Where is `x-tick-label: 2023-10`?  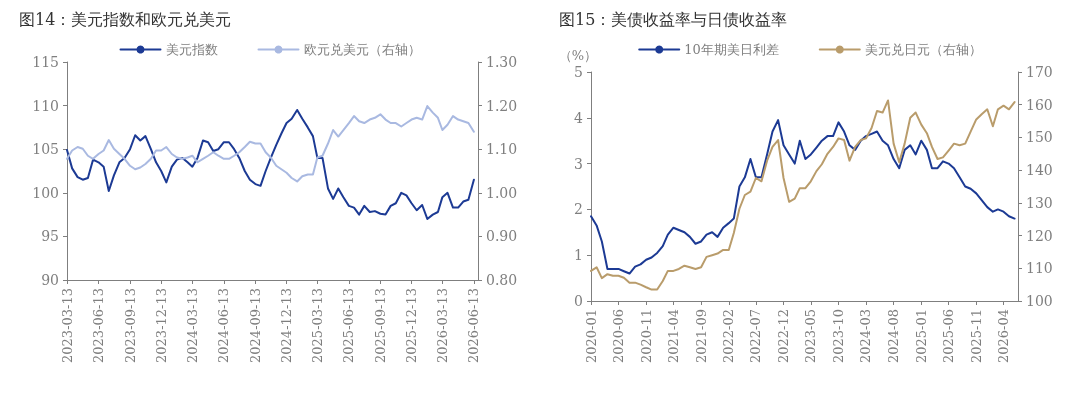 x-tick-label: 2023-10 is located at coordinates (838, 336).